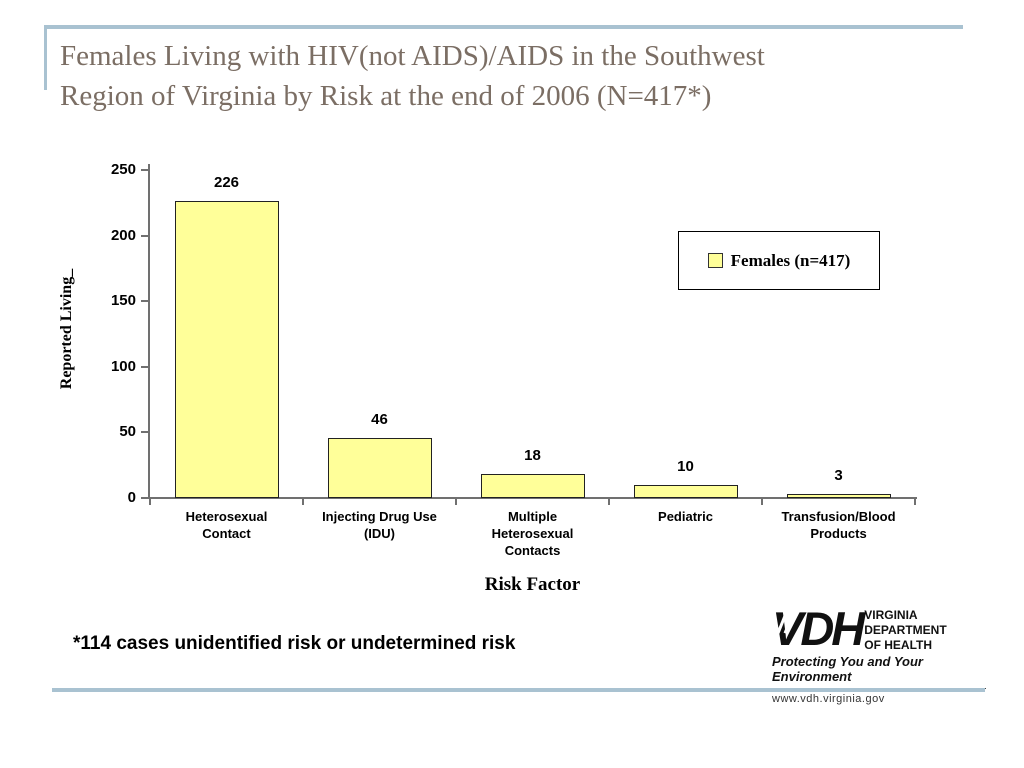 This screenshot has height=768, width=1024. Describe the element at coordinates (127, 432) in the screenshot. I see `y-tick-label: 50` at that location.